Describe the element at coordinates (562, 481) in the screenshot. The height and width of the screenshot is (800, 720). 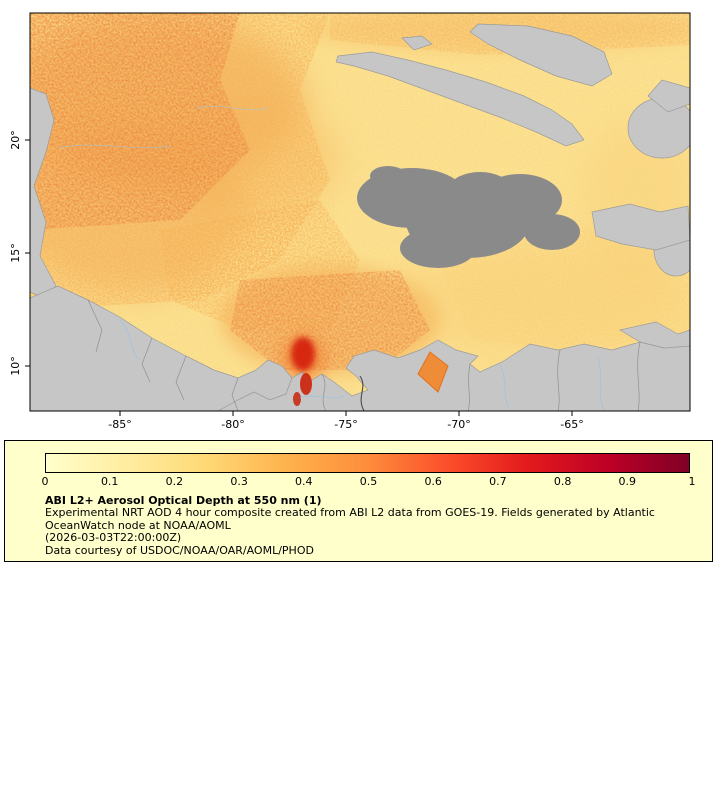
I see `colorbar-tick: 0.8` at that location.